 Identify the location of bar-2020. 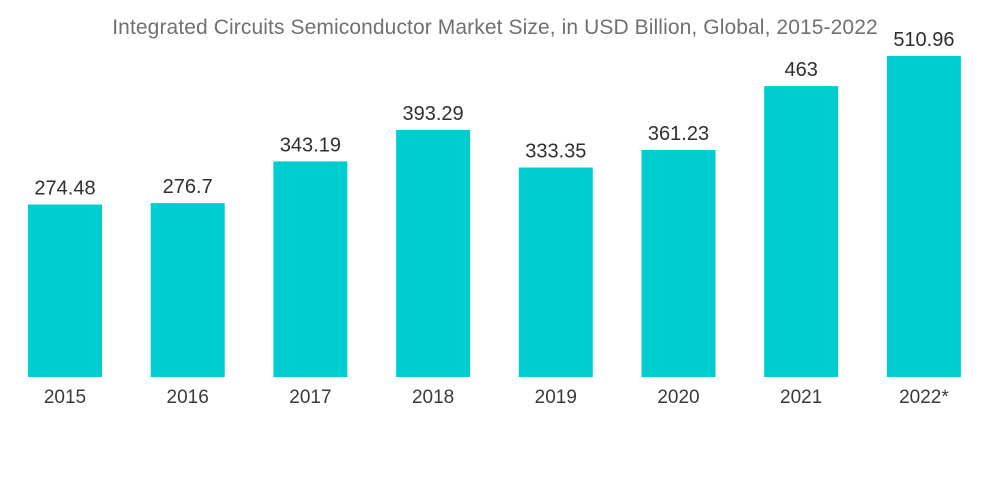
(678, 263).